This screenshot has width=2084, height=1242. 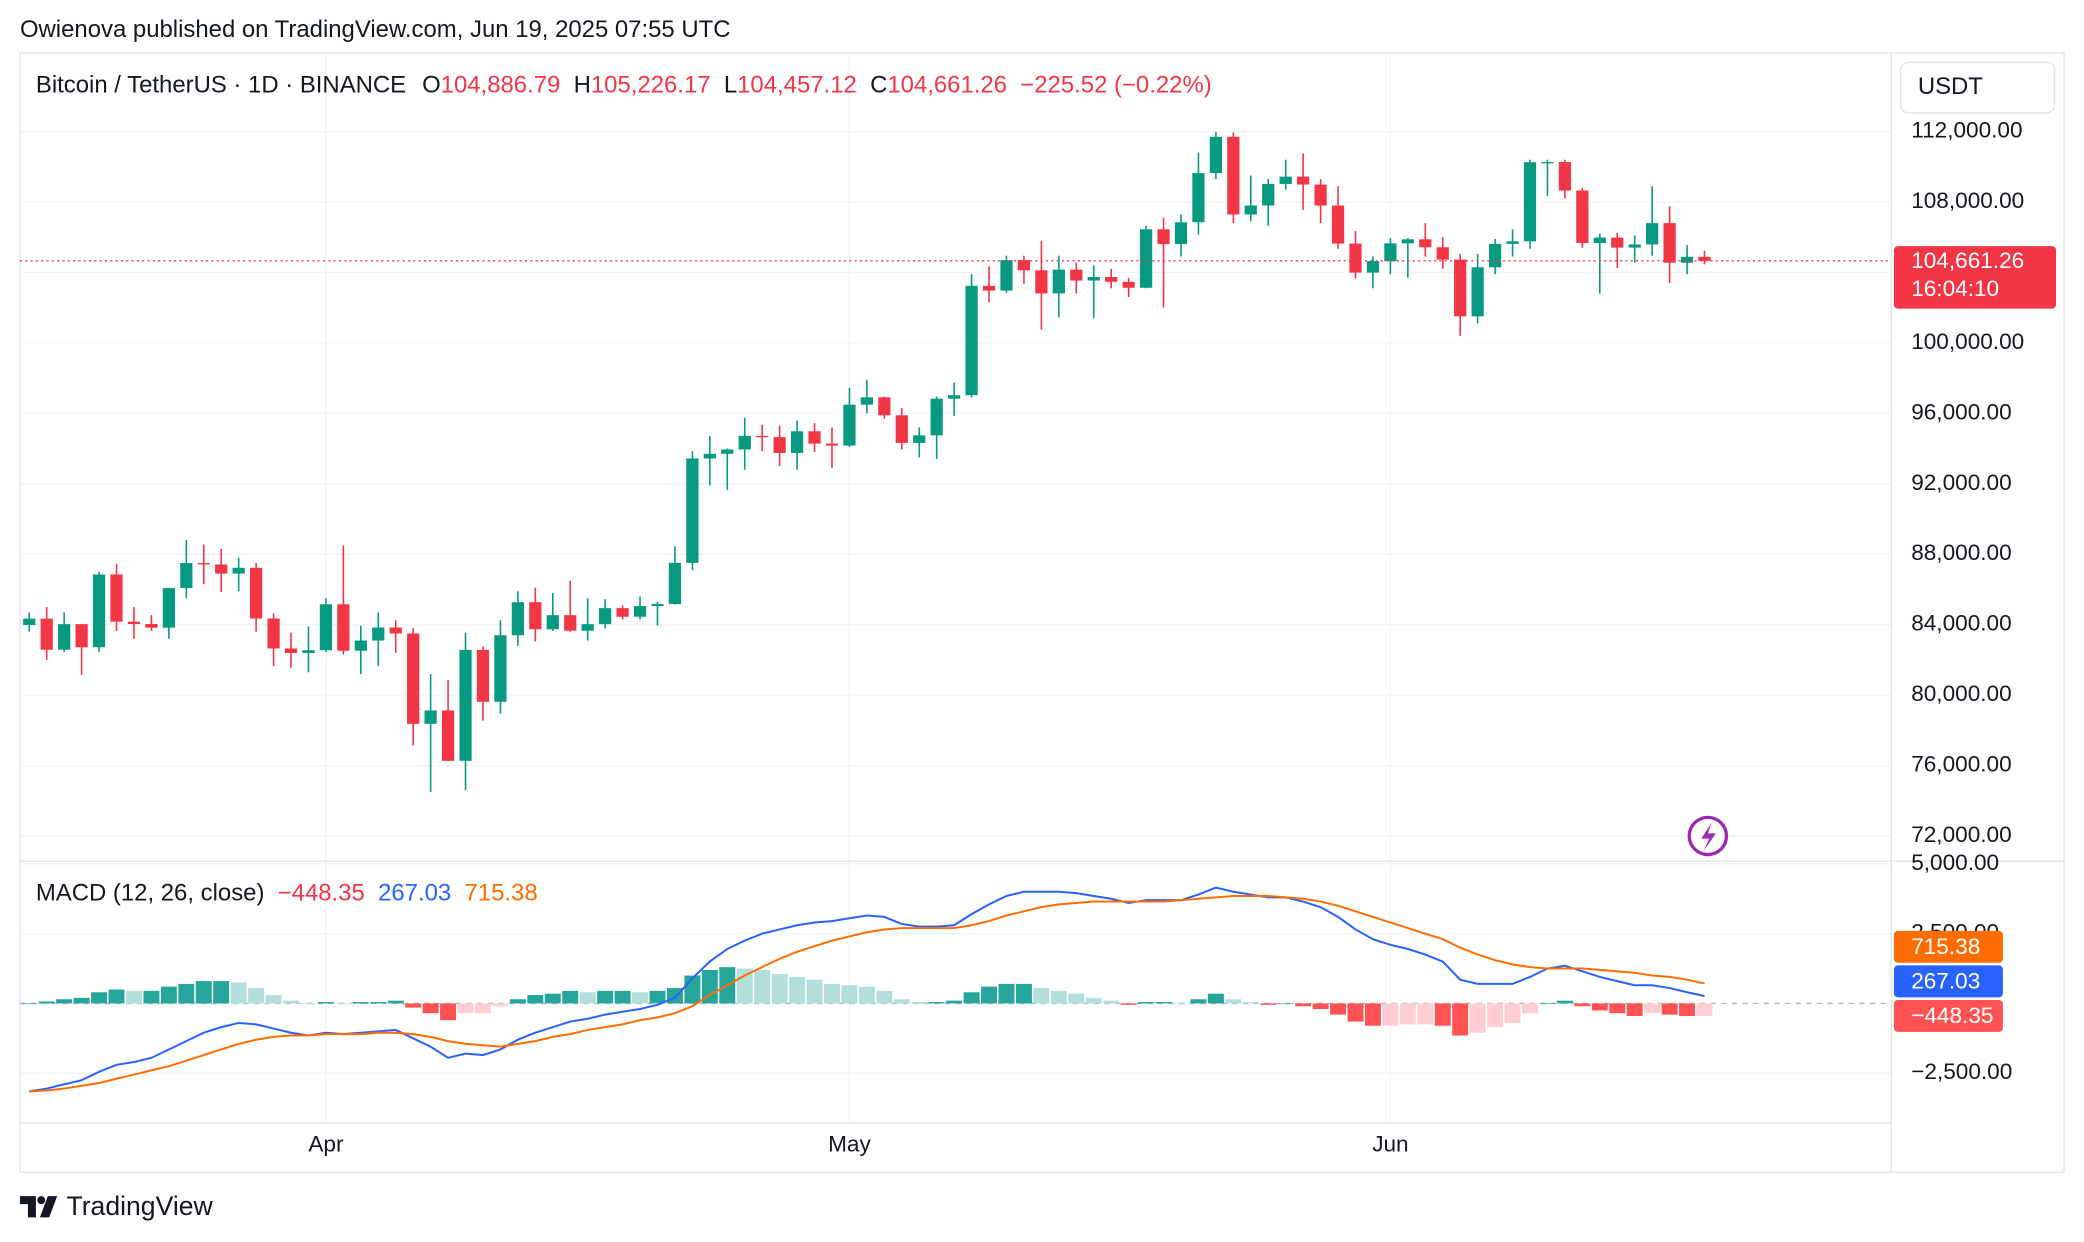 I want to click on y-tick-label: 108,000.00, so click(x=1967, y=200).